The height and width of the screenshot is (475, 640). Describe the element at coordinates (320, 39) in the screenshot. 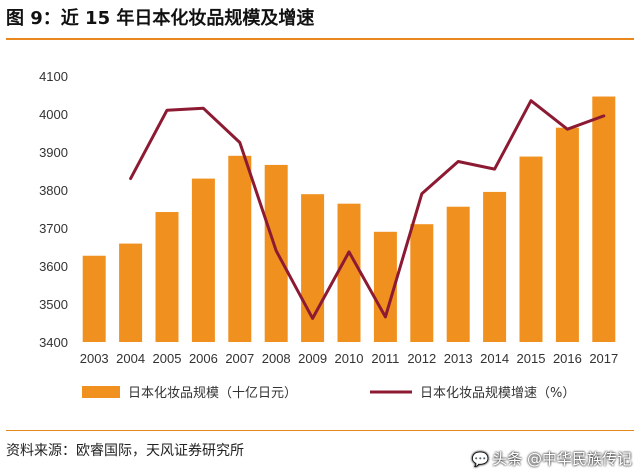

I see `title-rule` at that location.